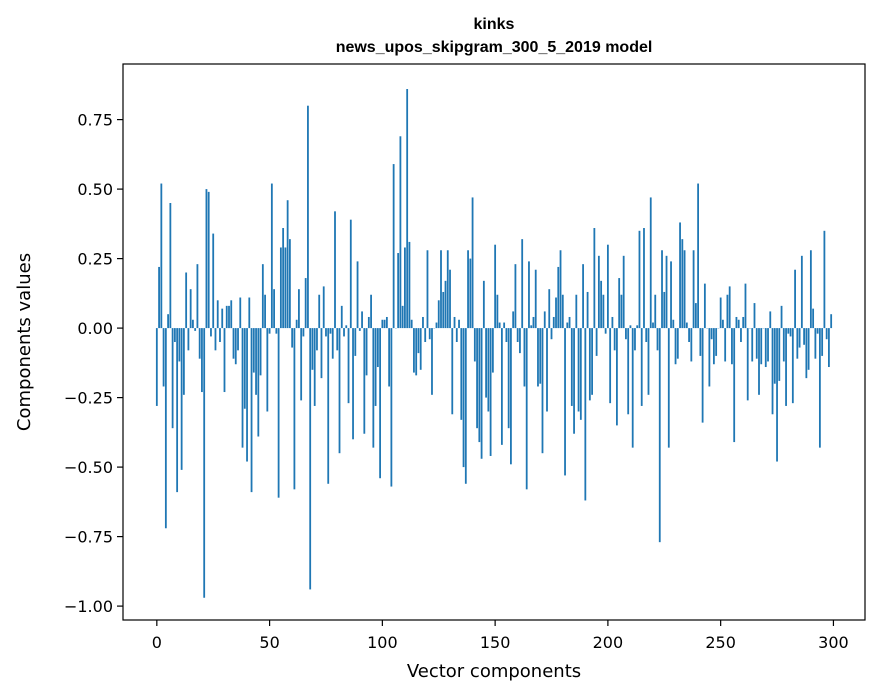 This screenshot has height=696, width=880. Describe the element at coordinates (382, 642) in the screenshot. I see `x-tick-label: 100` at that location.